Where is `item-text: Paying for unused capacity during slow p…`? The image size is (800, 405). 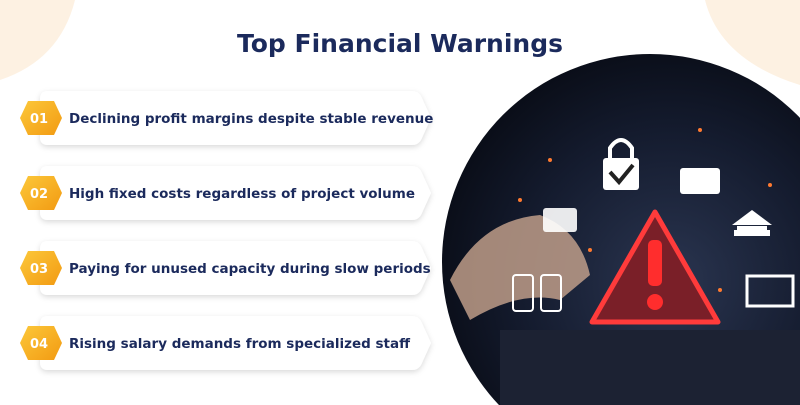 item-text: Paying for unused capacity during slow p… is located at coordinates (250, 269).